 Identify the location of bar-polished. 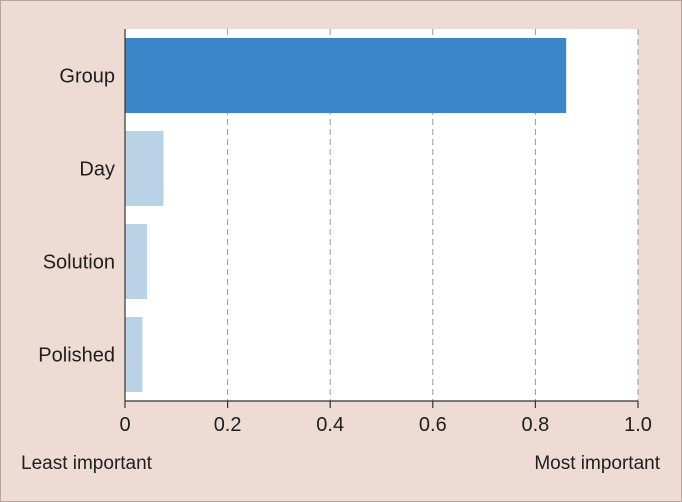
(134, 354).